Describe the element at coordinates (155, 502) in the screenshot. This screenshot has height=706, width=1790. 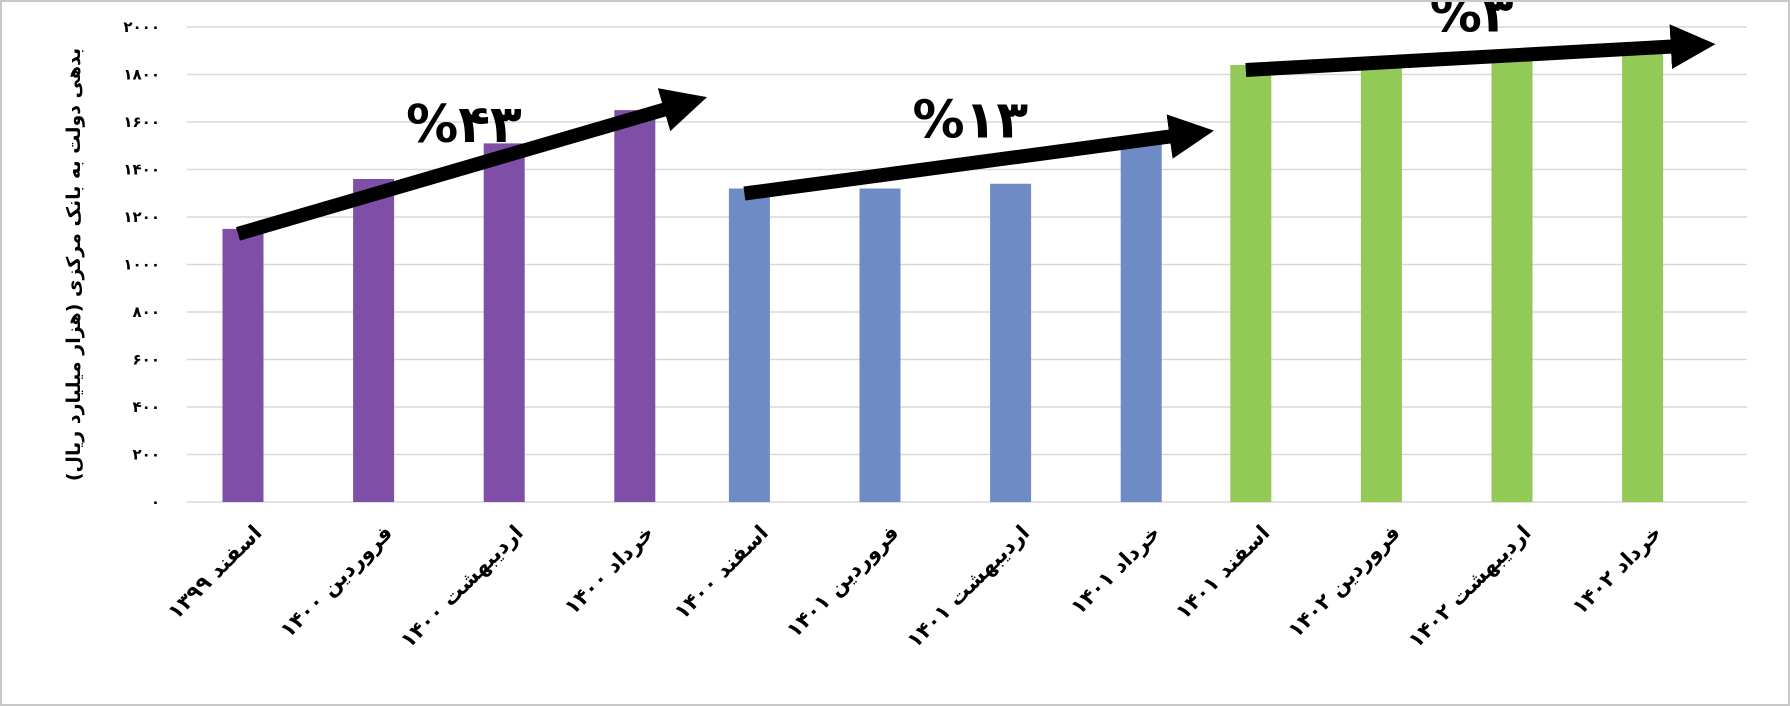
I see `y-tick-label: ٠` at that location.